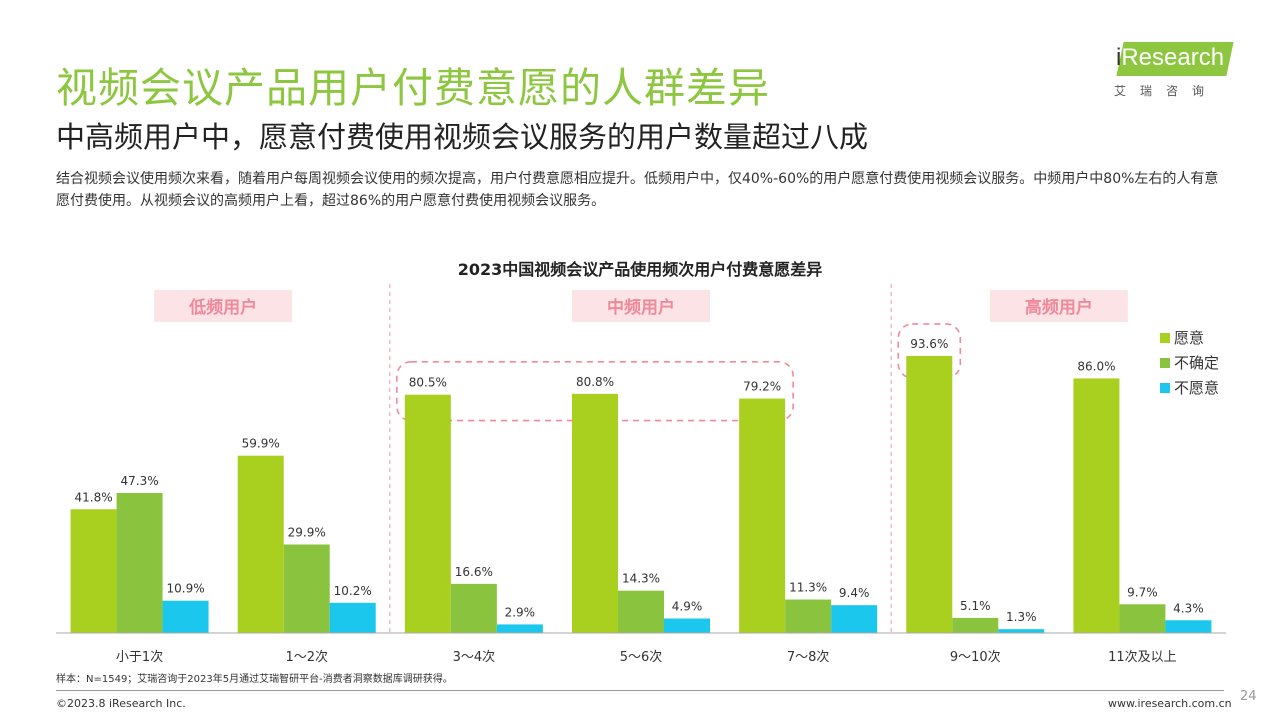  I want to click on legend-label-1: 不确定, so click(1196, 363).